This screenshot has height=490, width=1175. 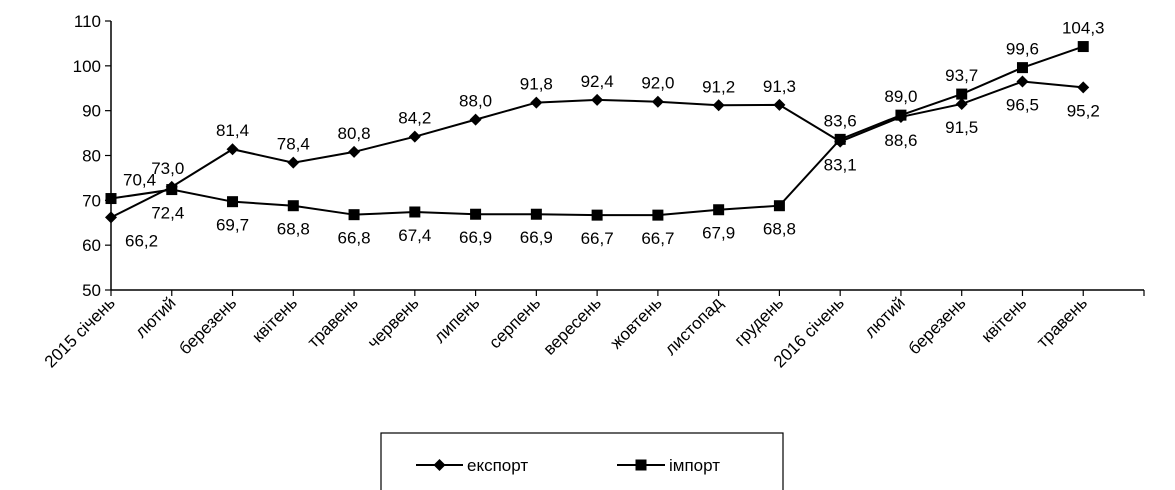 What do you see at coordinates (1083, 28) in the screenshot?
I see `import-data-label: 104,3` at bounding box center [1083, 28].